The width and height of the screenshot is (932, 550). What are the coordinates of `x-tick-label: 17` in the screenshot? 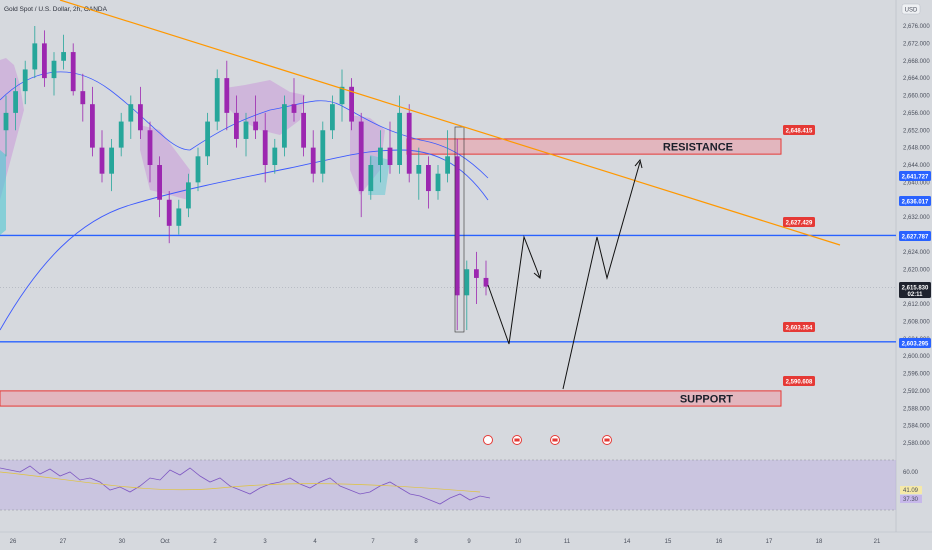 It's located at (769, 542).